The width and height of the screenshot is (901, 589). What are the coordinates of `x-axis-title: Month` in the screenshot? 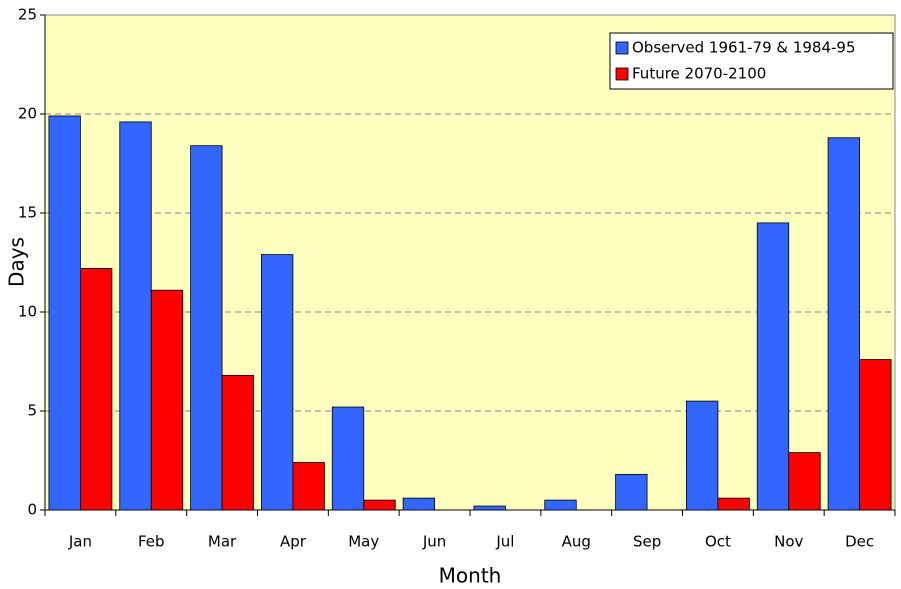 It's located at (470, 576).